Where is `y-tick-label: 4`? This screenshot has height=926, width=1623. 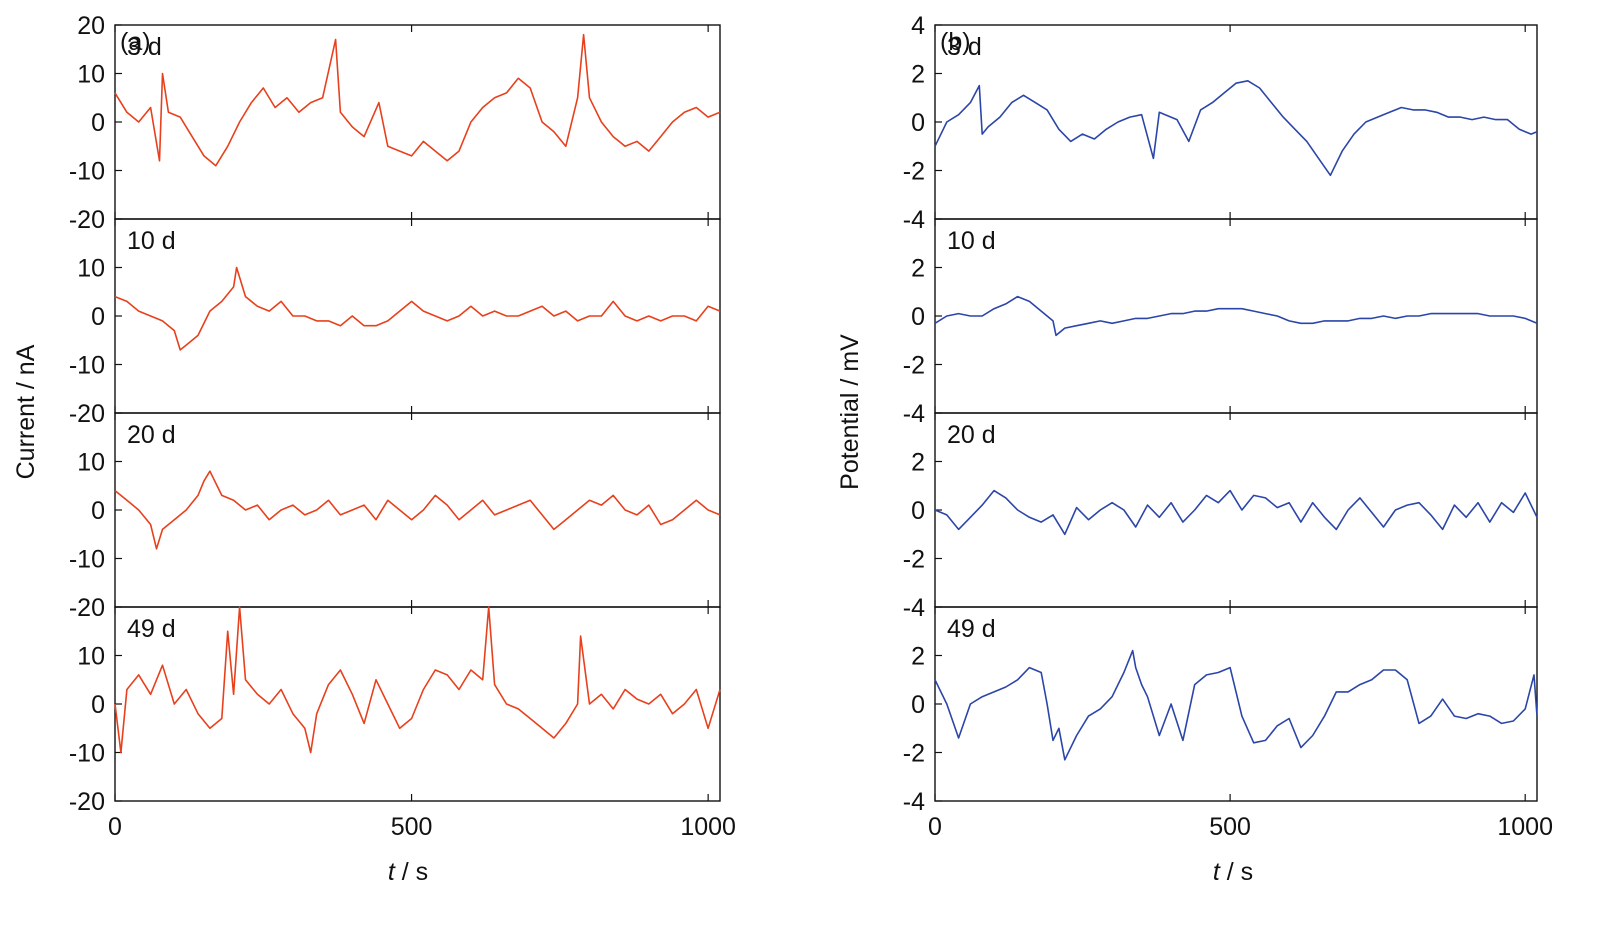 y-tick-label: 4 is located at coordinates (918, 26).